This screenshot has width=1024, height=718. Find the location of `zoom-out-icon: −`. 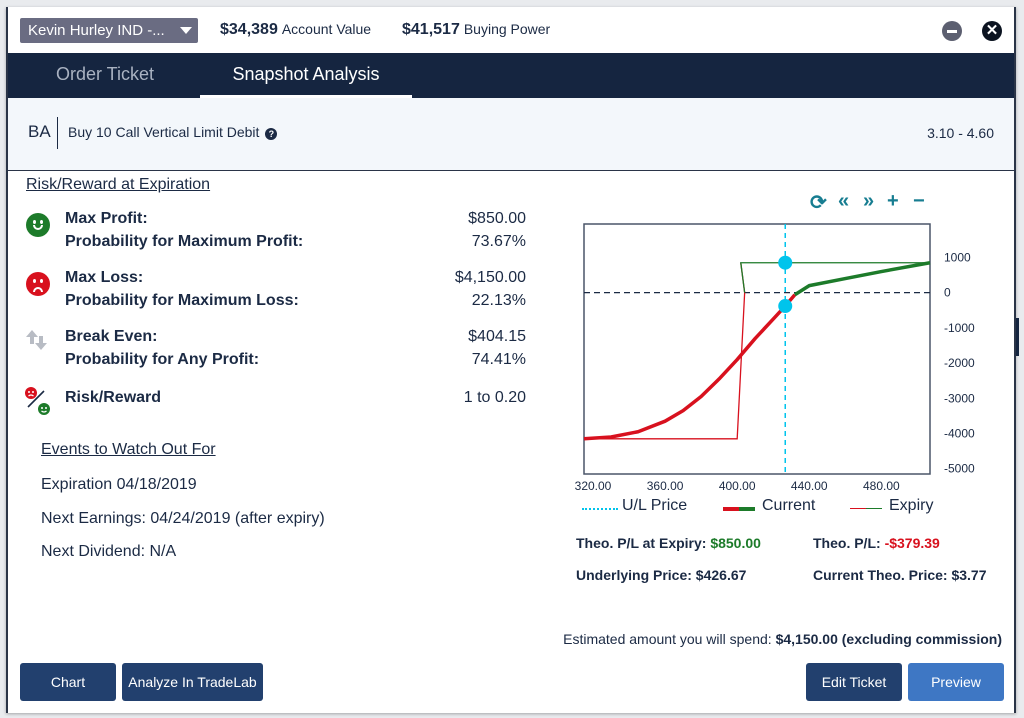

zoom-out-icon: − is located at coordinates (919, 201).